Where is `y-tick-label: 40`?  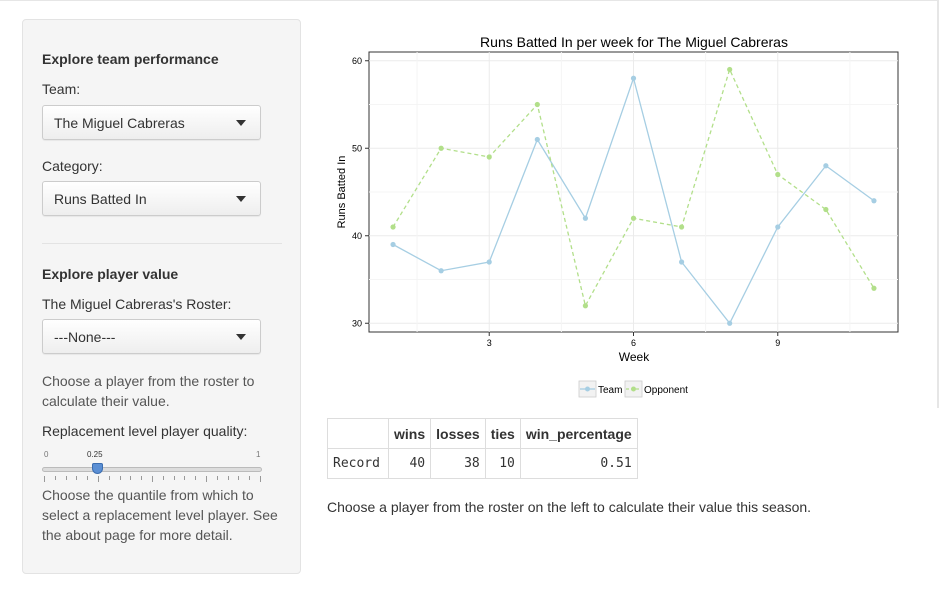 y-tick-label: 40 is located at coordinates (357, 236).